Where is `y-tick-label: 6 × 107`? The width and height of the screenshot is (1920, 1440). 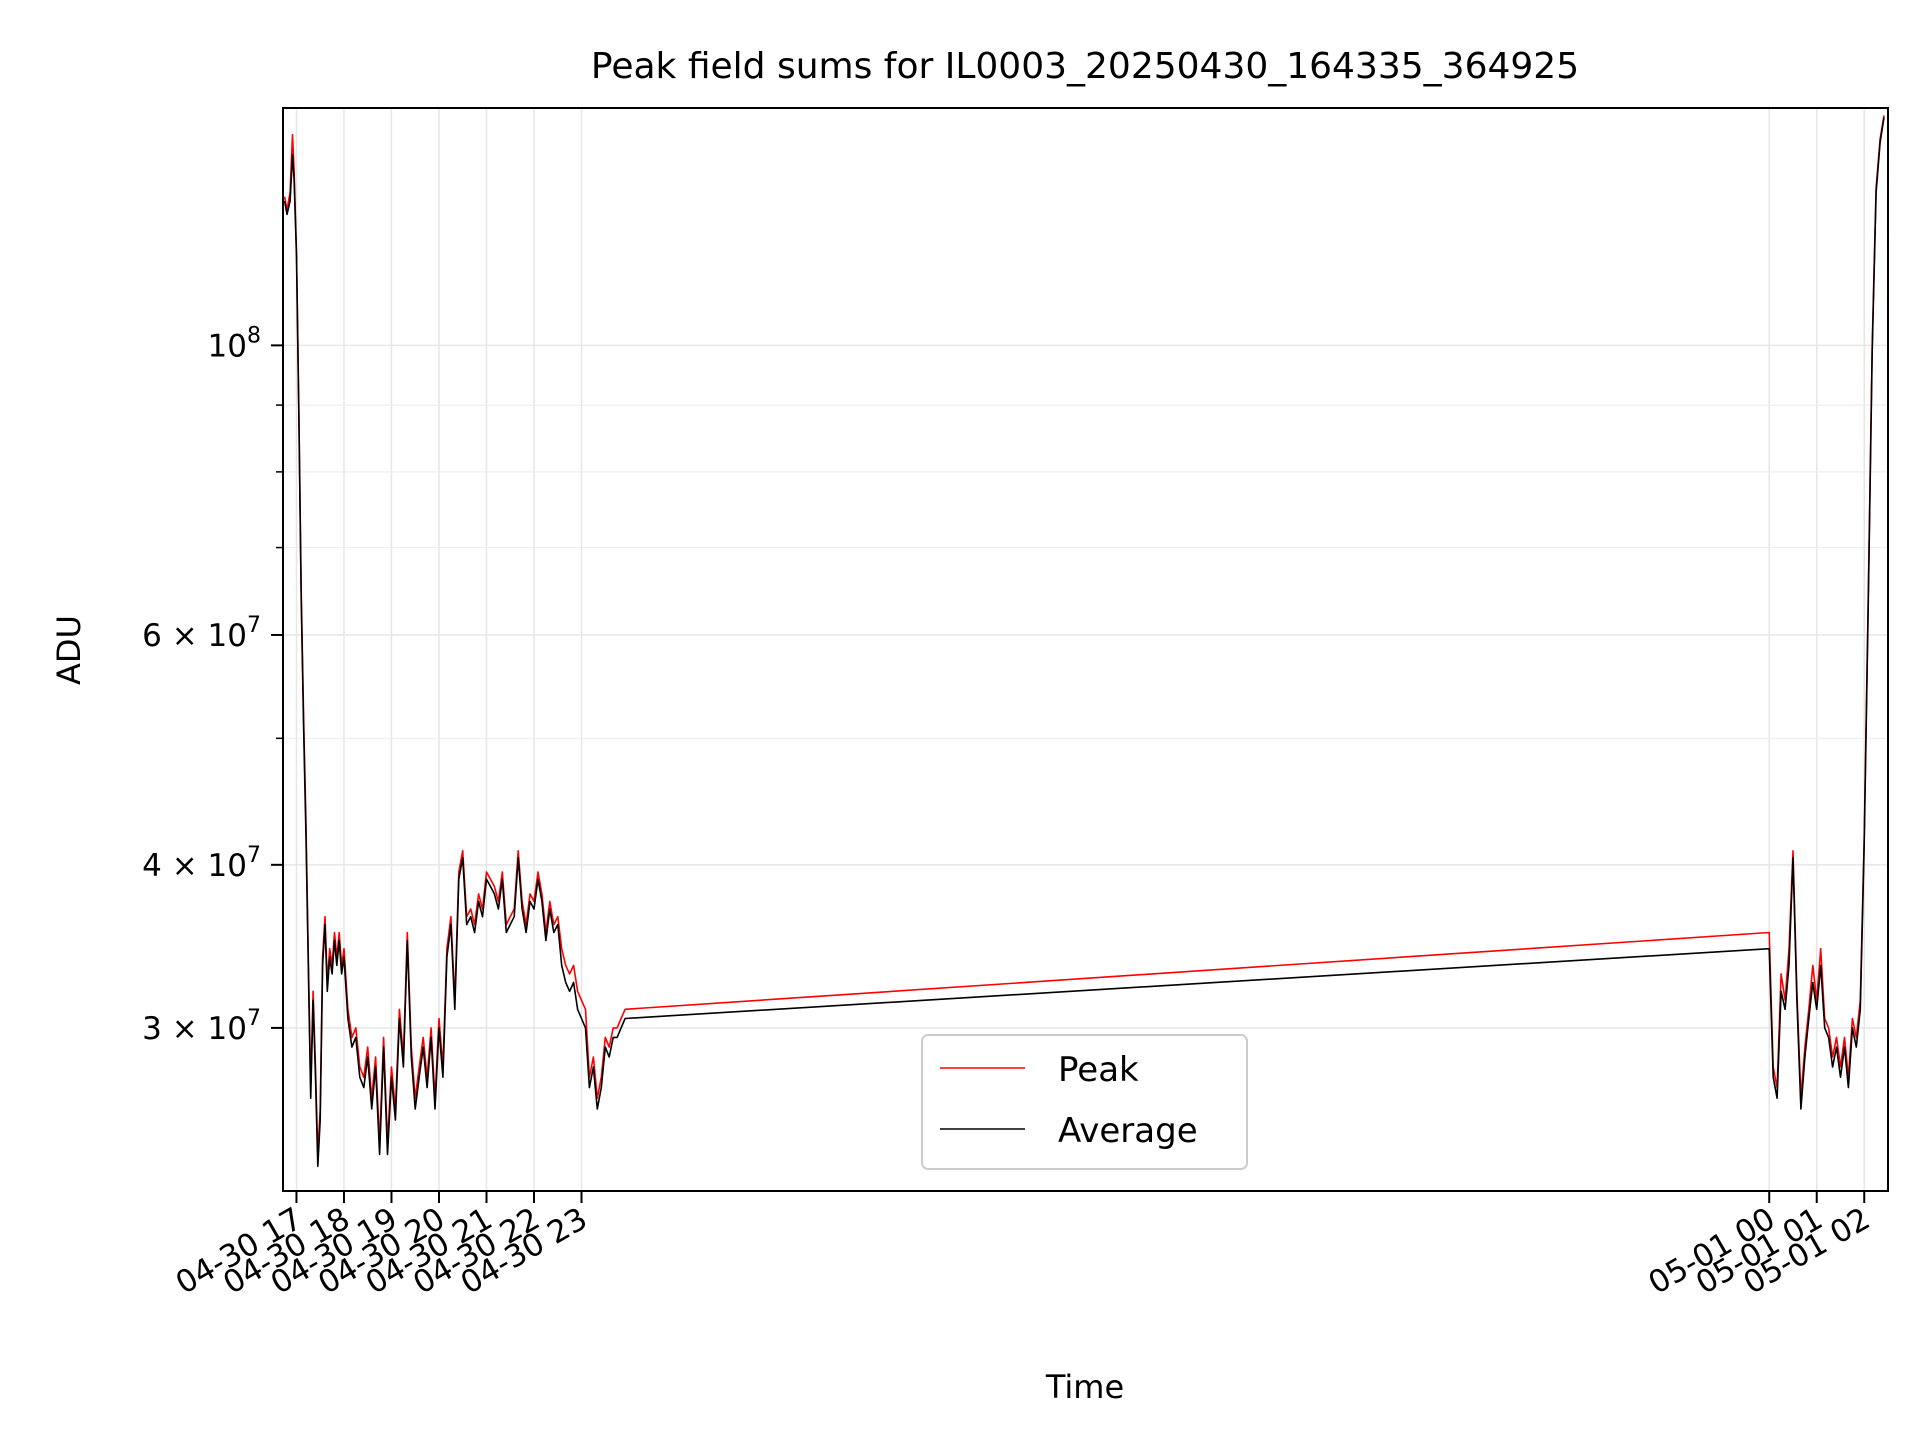 y-tick-label: 6 × 107 is located at coordinates (201, 633).